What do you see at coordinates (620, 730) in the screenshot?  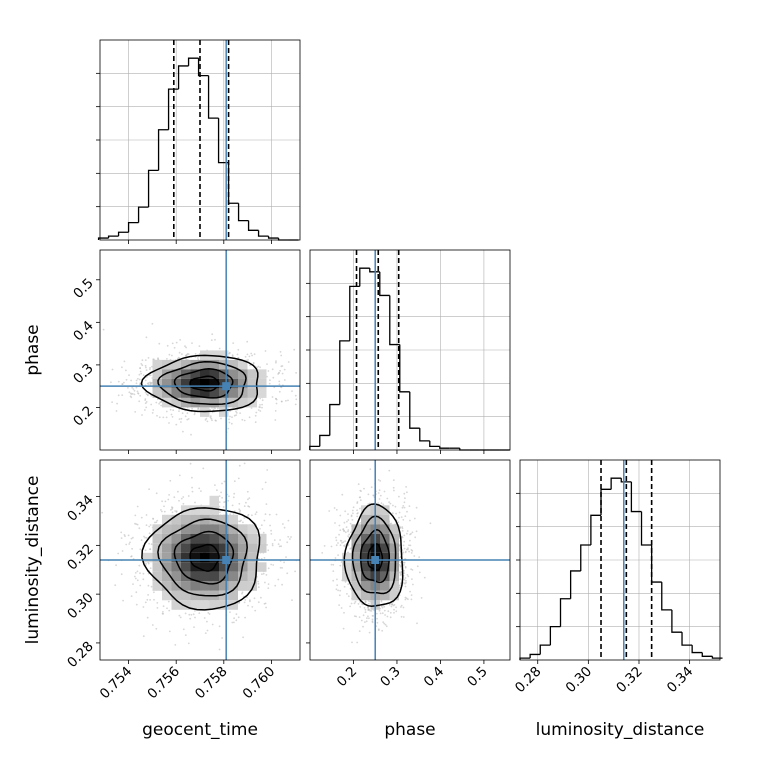 I see `x-axis-label-luminosity-distance: luminosity_distance` at bounding box center [620, 730].